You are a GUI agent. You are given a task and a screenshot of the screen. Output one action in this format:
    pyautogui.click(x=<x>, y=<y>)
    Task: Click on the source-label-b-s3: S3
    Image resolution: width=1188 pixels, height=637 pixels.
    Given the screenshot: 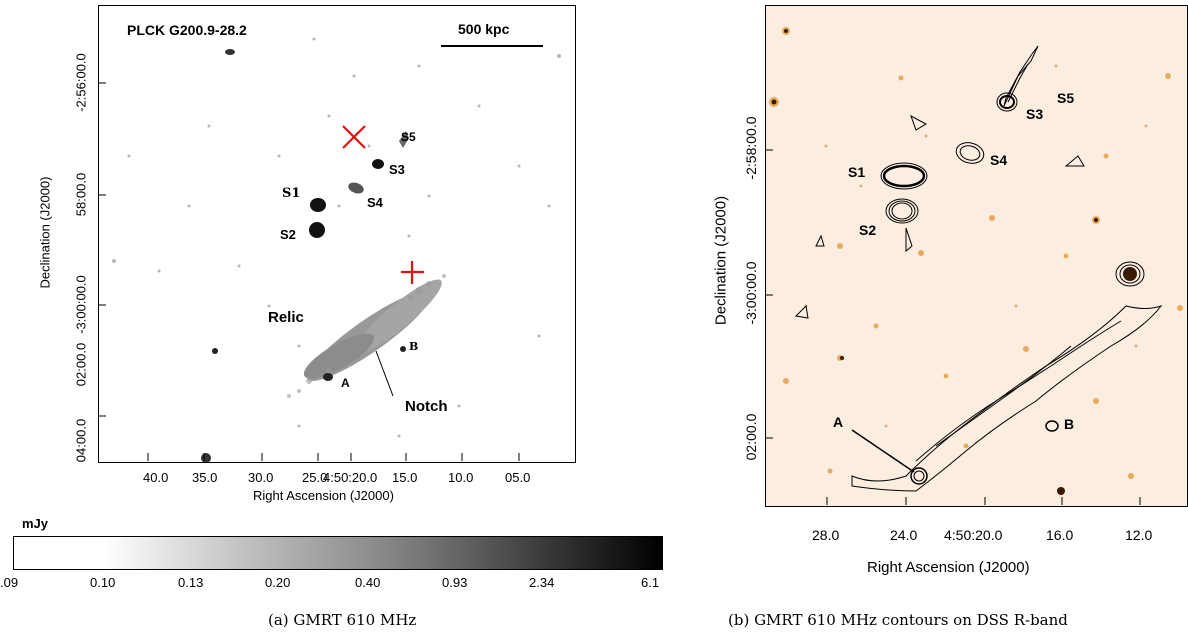 What is the action you would take?
    pyautogui.click(x=1035, y=114)
    